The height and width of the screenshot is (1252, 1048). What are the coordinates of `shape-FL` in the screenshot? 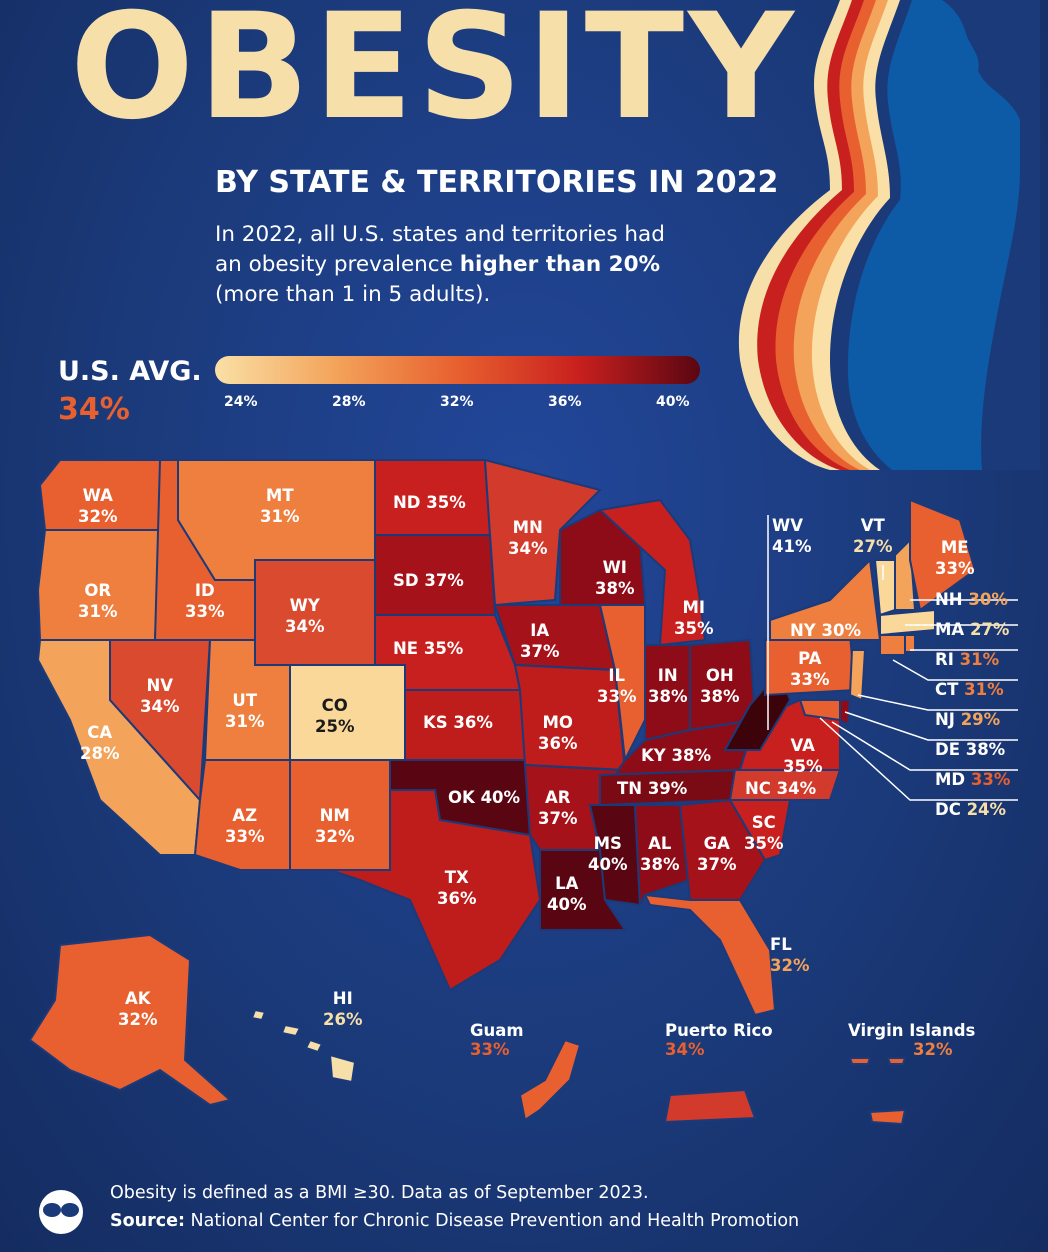 It's located at (710, 955).